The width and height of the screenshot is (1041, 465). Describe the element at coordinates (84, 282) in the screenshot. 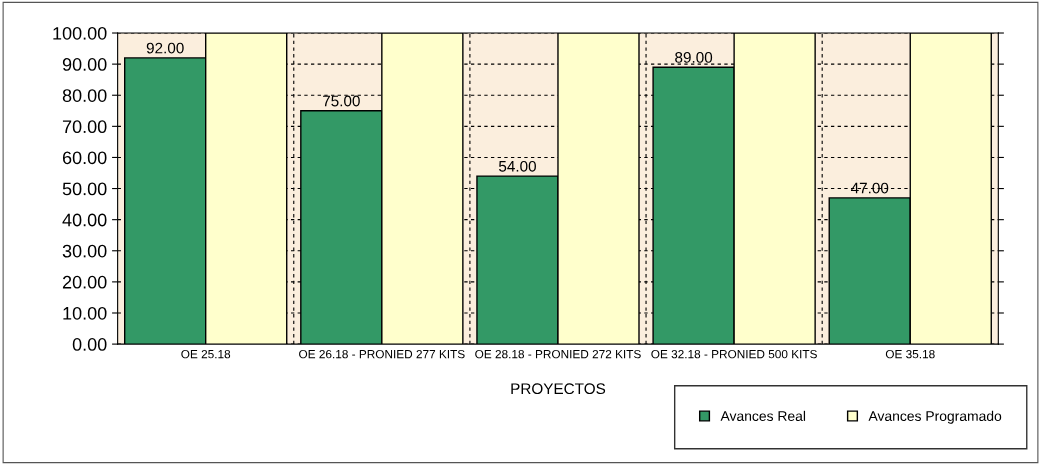

I see `y-tick-label: 20.00` at that location.